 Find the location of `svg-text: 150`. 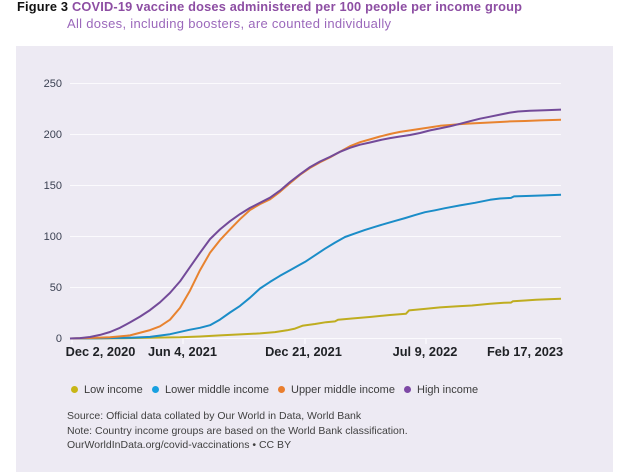

svg-text: 150 is located at coordinates (53, 186).